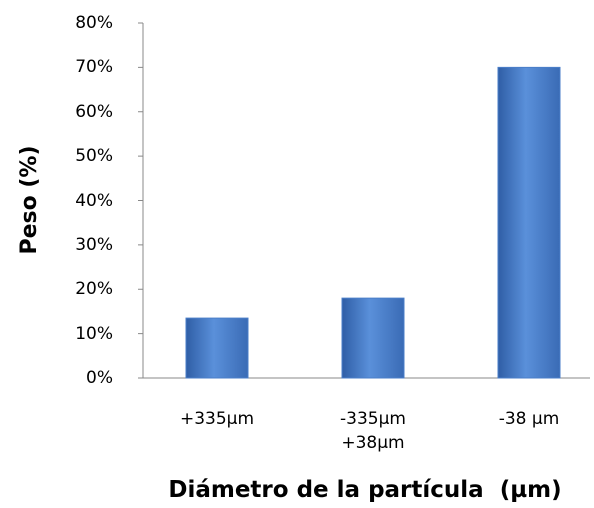 Image resolution: width=594 pixels, height=508 pixels. I want to click on y-tick-label: 10%, so click(94, 333).